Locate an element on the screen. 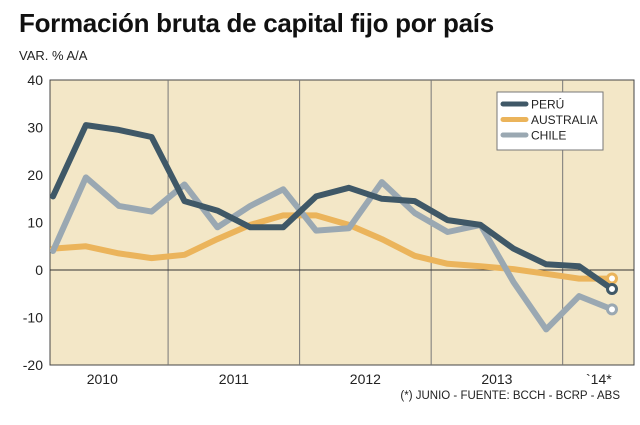 This screenshot has height=425, width=640. x-tick-label: 2013 is located at coordinates (496, 379).